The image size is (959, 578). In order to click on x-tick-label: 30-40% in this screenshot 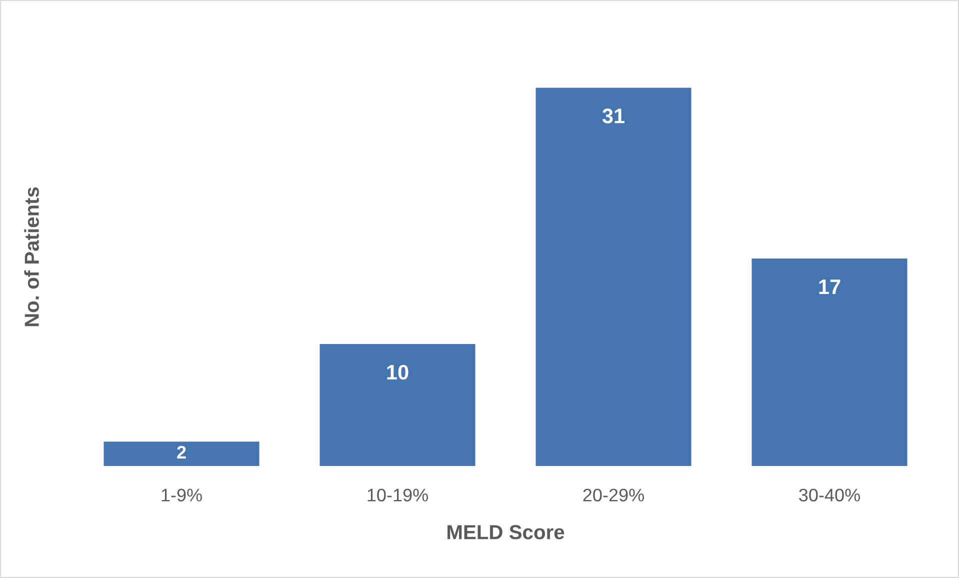, I will do `click(829, 495)`.